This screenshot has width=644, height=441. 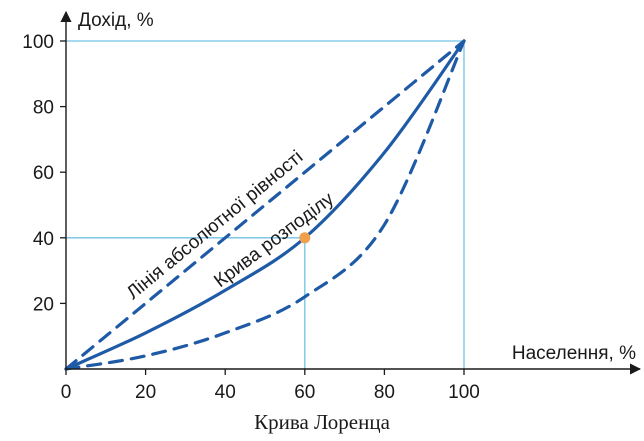 What do you see at coordinates (145, 392) in the screenshot?
I see `x-tick-label-20: 20` at bounding box center [145, 392].